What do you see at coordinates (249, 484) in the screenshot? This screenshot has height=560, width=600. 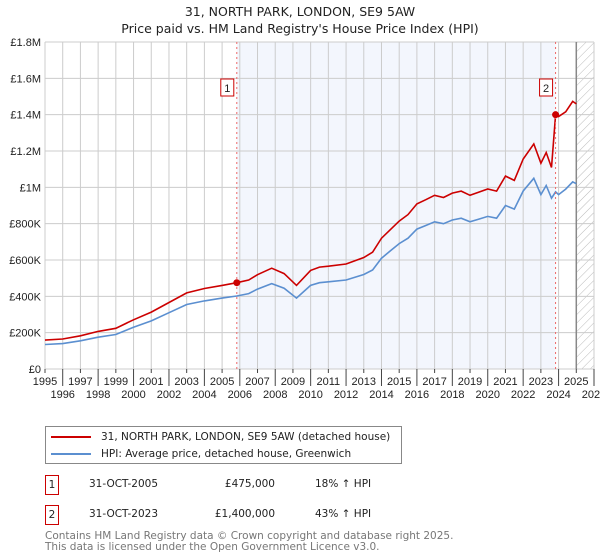 I see `transaction-price: £475,000` at bounding box center [249, 484].